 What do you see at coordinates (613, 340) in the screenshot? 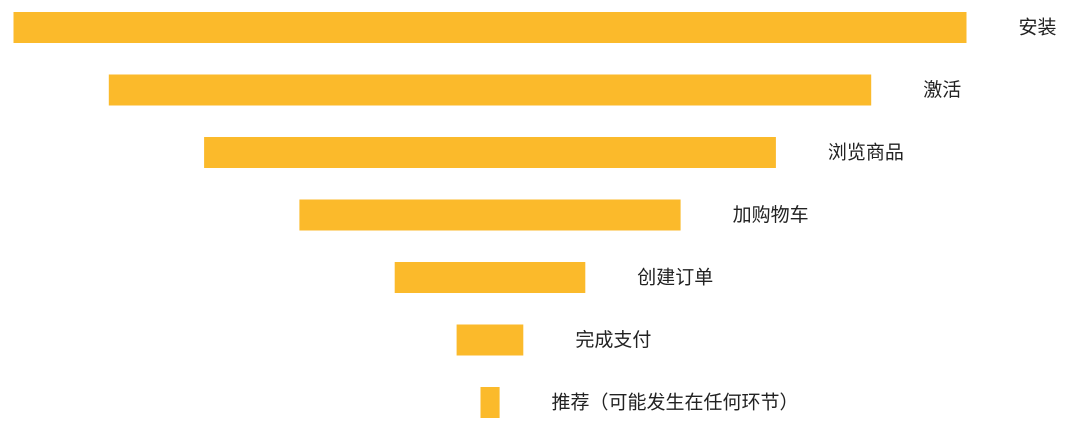
I see `funnel-stage-label: 完成支付` at bounding box center [613, 340].